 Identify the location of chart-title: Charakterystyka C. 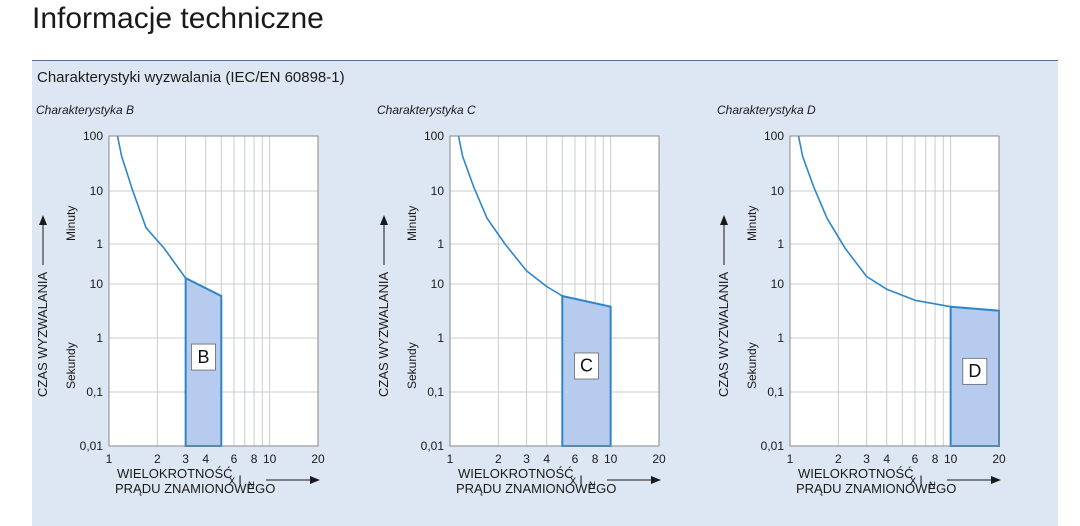
(426, 110).